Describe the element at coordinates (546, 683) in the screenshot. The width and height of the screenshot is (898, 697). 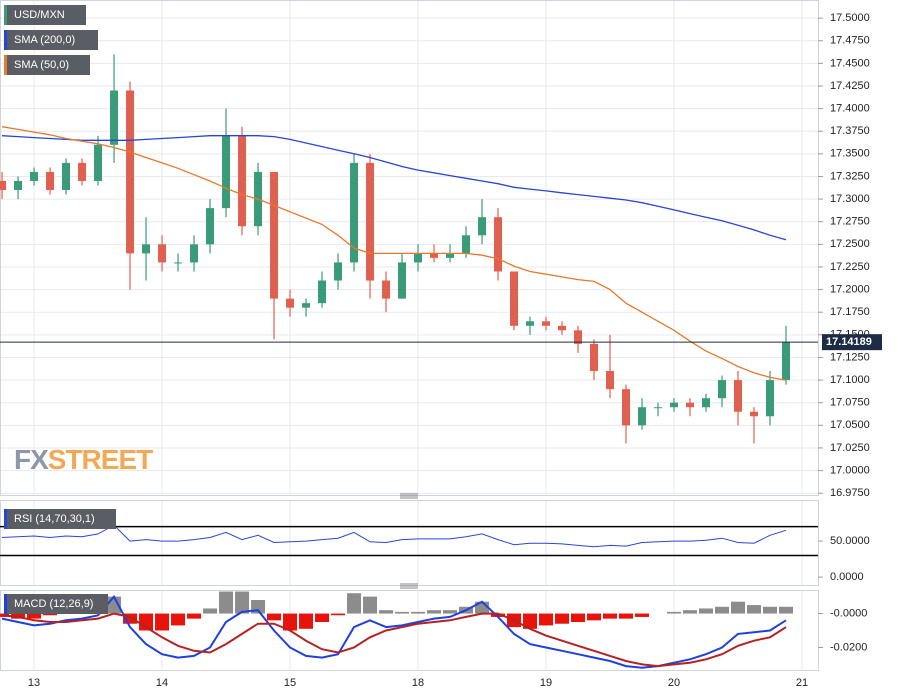
I see `x-tick-label: 19` at that location.